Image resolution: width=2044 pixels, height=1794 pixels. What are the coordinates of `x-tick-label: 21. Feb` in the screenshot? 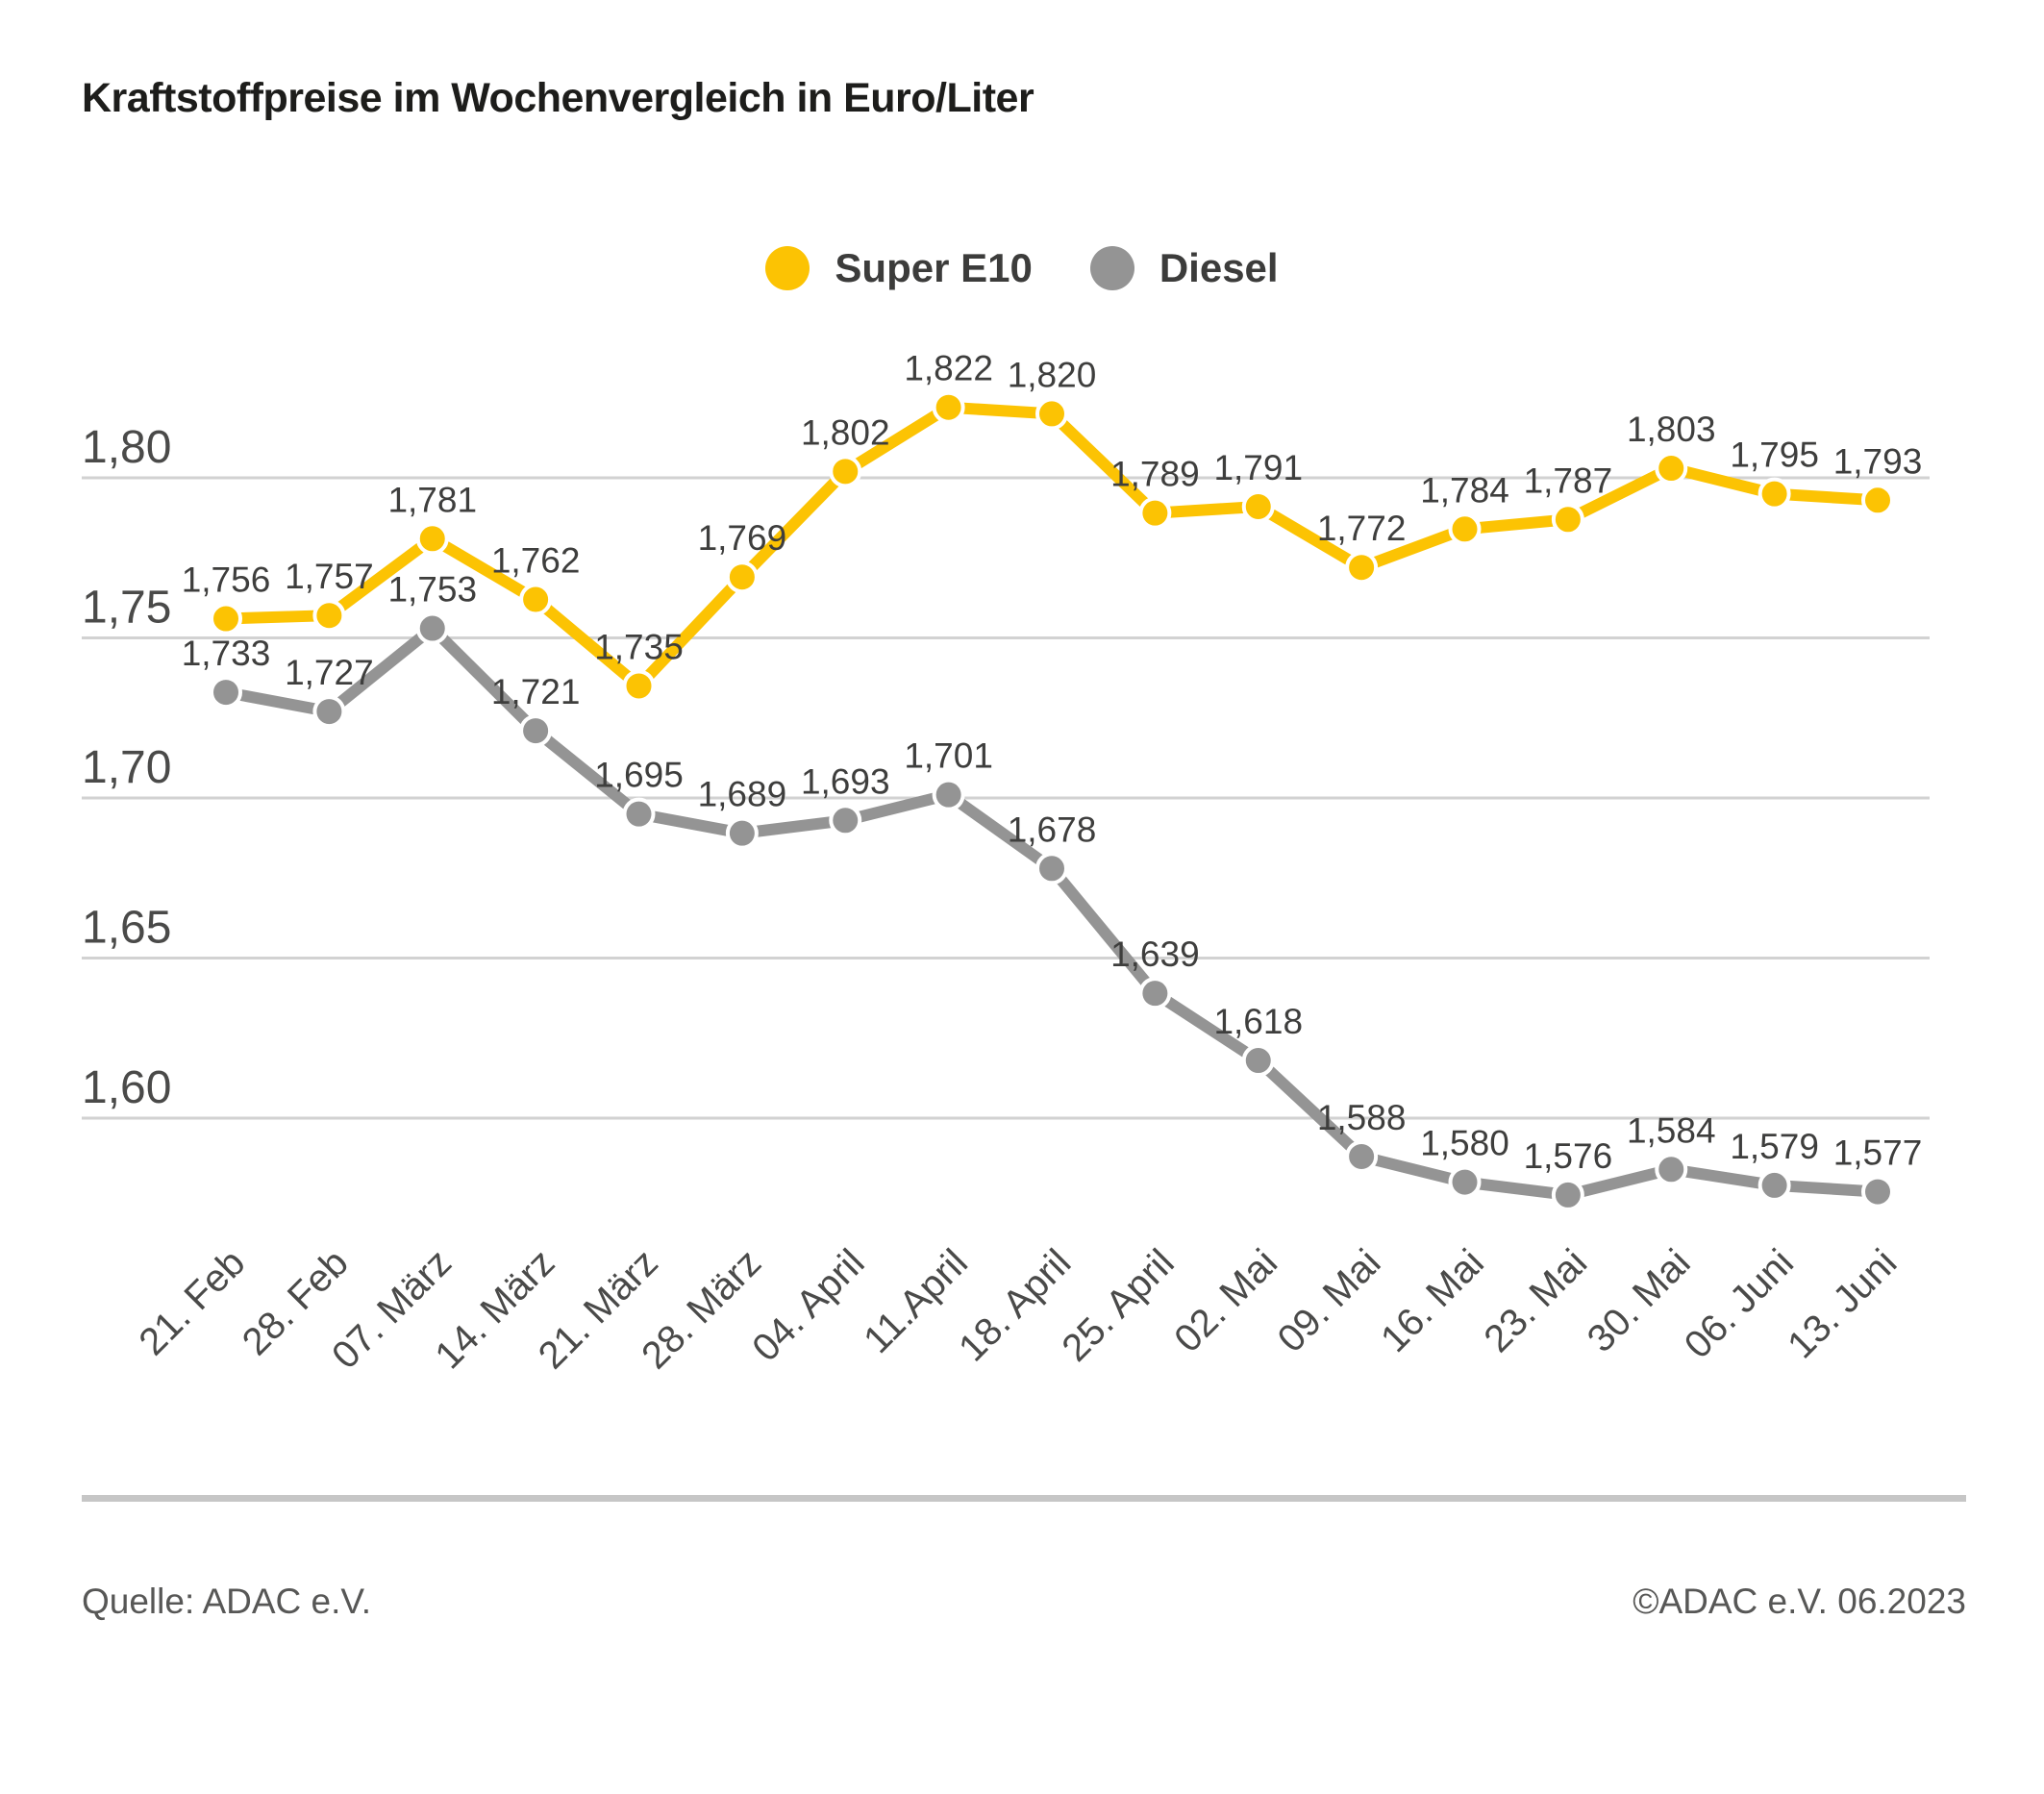 It's located at (192, 1302).